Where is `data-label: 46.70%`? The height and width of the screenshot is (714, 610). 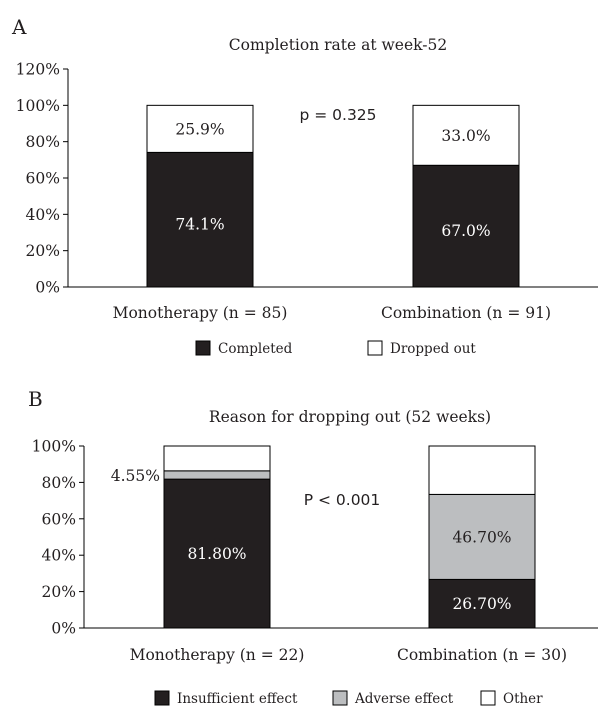 data-label: 46.70% is located at coordinates (481, 537).